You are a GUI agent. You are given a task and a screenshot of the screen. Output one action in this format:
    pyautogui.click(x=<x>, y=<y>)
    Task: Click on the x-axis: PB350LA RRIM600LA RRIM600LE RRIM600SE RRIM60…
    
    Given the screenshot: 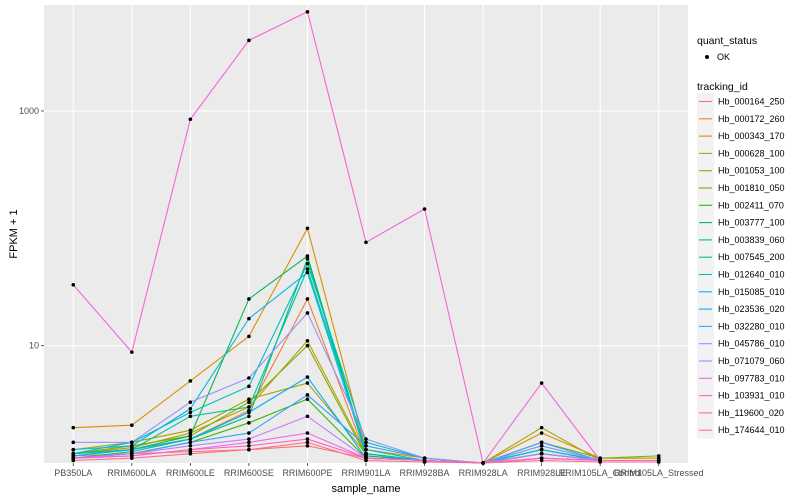 What is the action you would take?
    pyautogui.click(x=379, y=470)
    